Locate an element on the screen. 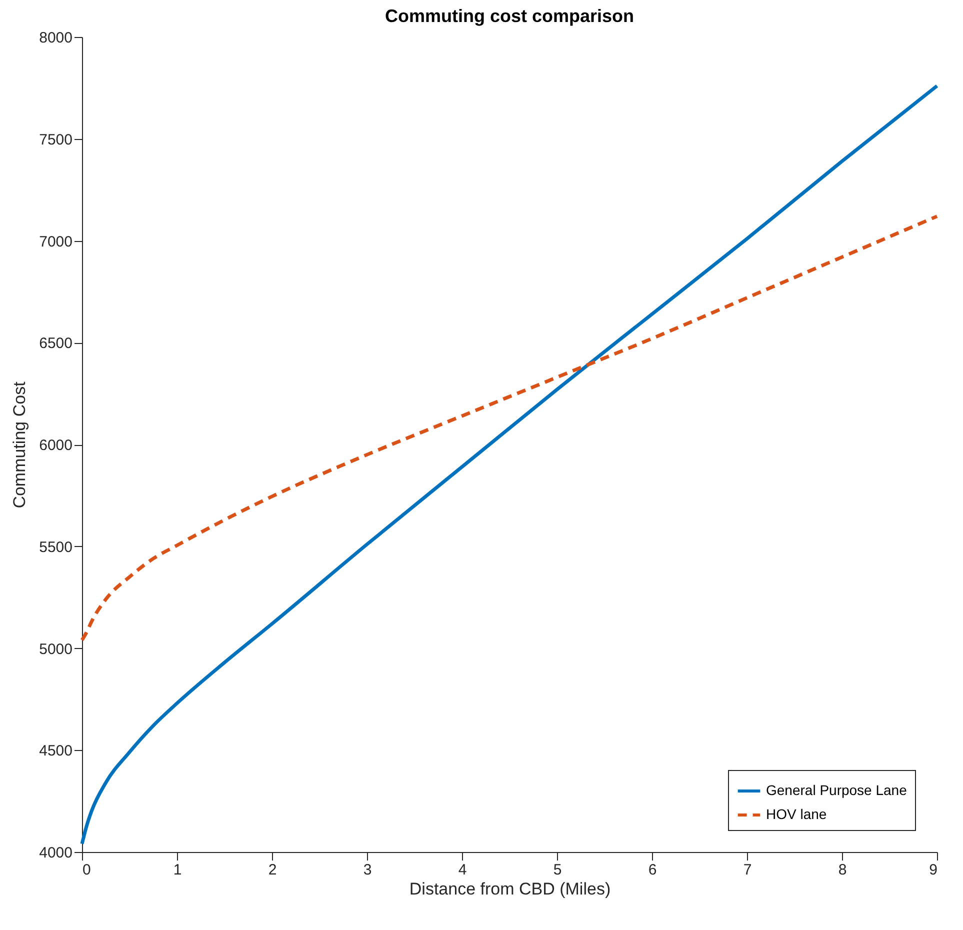 The image size is (963, 930). x-tick-label: 0 is located at coordinates (86, 870).